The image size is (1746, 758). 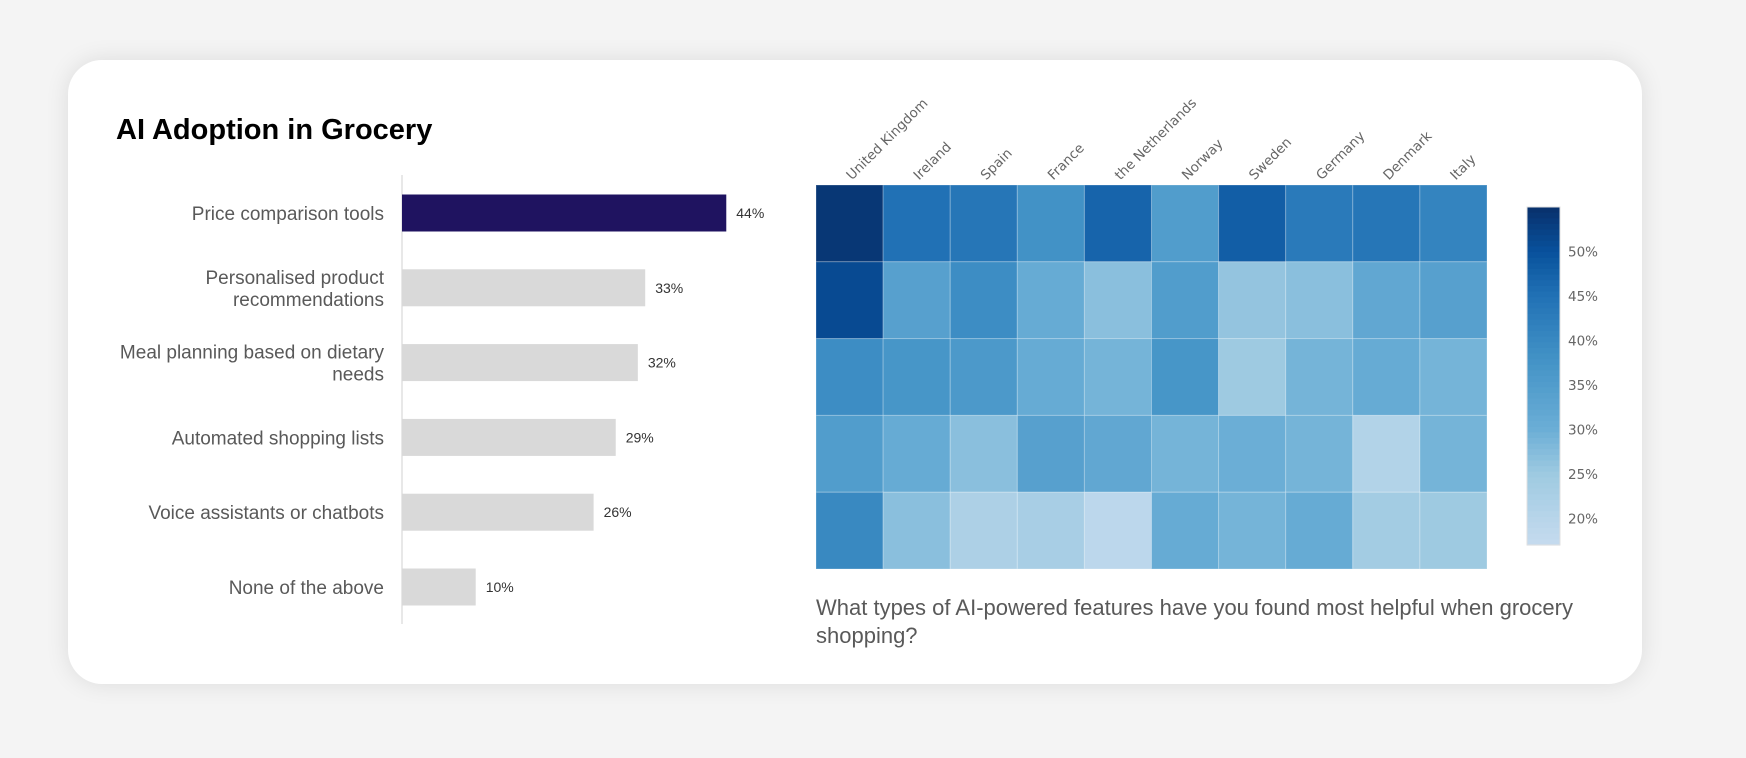 I want to click on bar-data-label: 26%, so click(x=618, y=512).